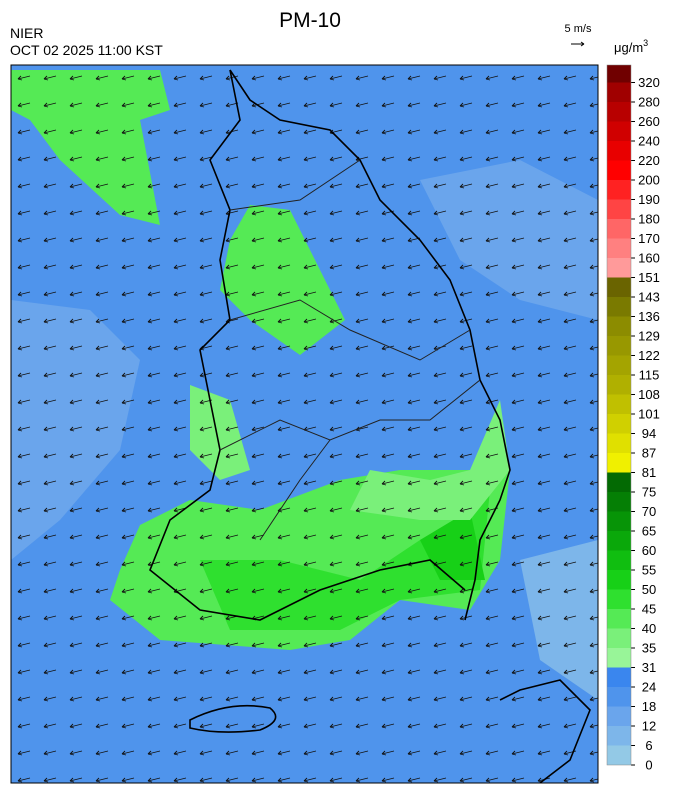  What do you see at coordinates (86, 50) in the screenshot?
I see `timestamp: OCT 02 2025 11:00 KST` at bounding box center [86, 50].